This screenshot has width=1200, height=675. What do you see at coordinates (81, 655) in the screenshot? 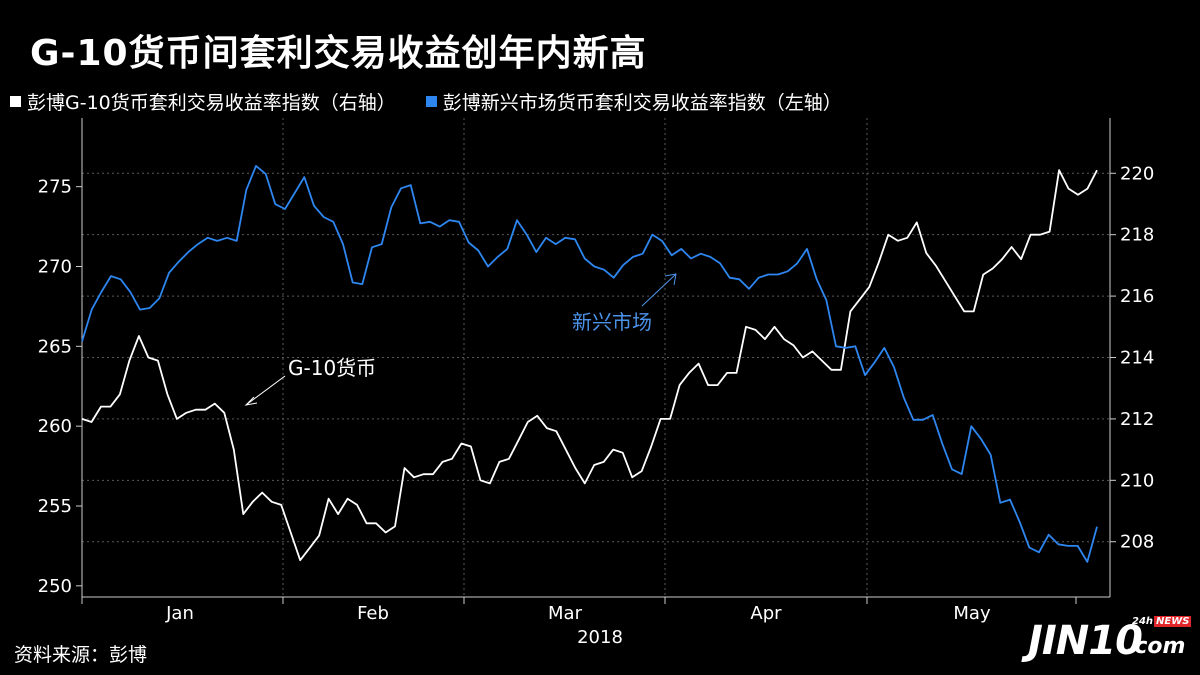
I see `source-note: 资料来源：彭博` at bounding box center [81, 655].